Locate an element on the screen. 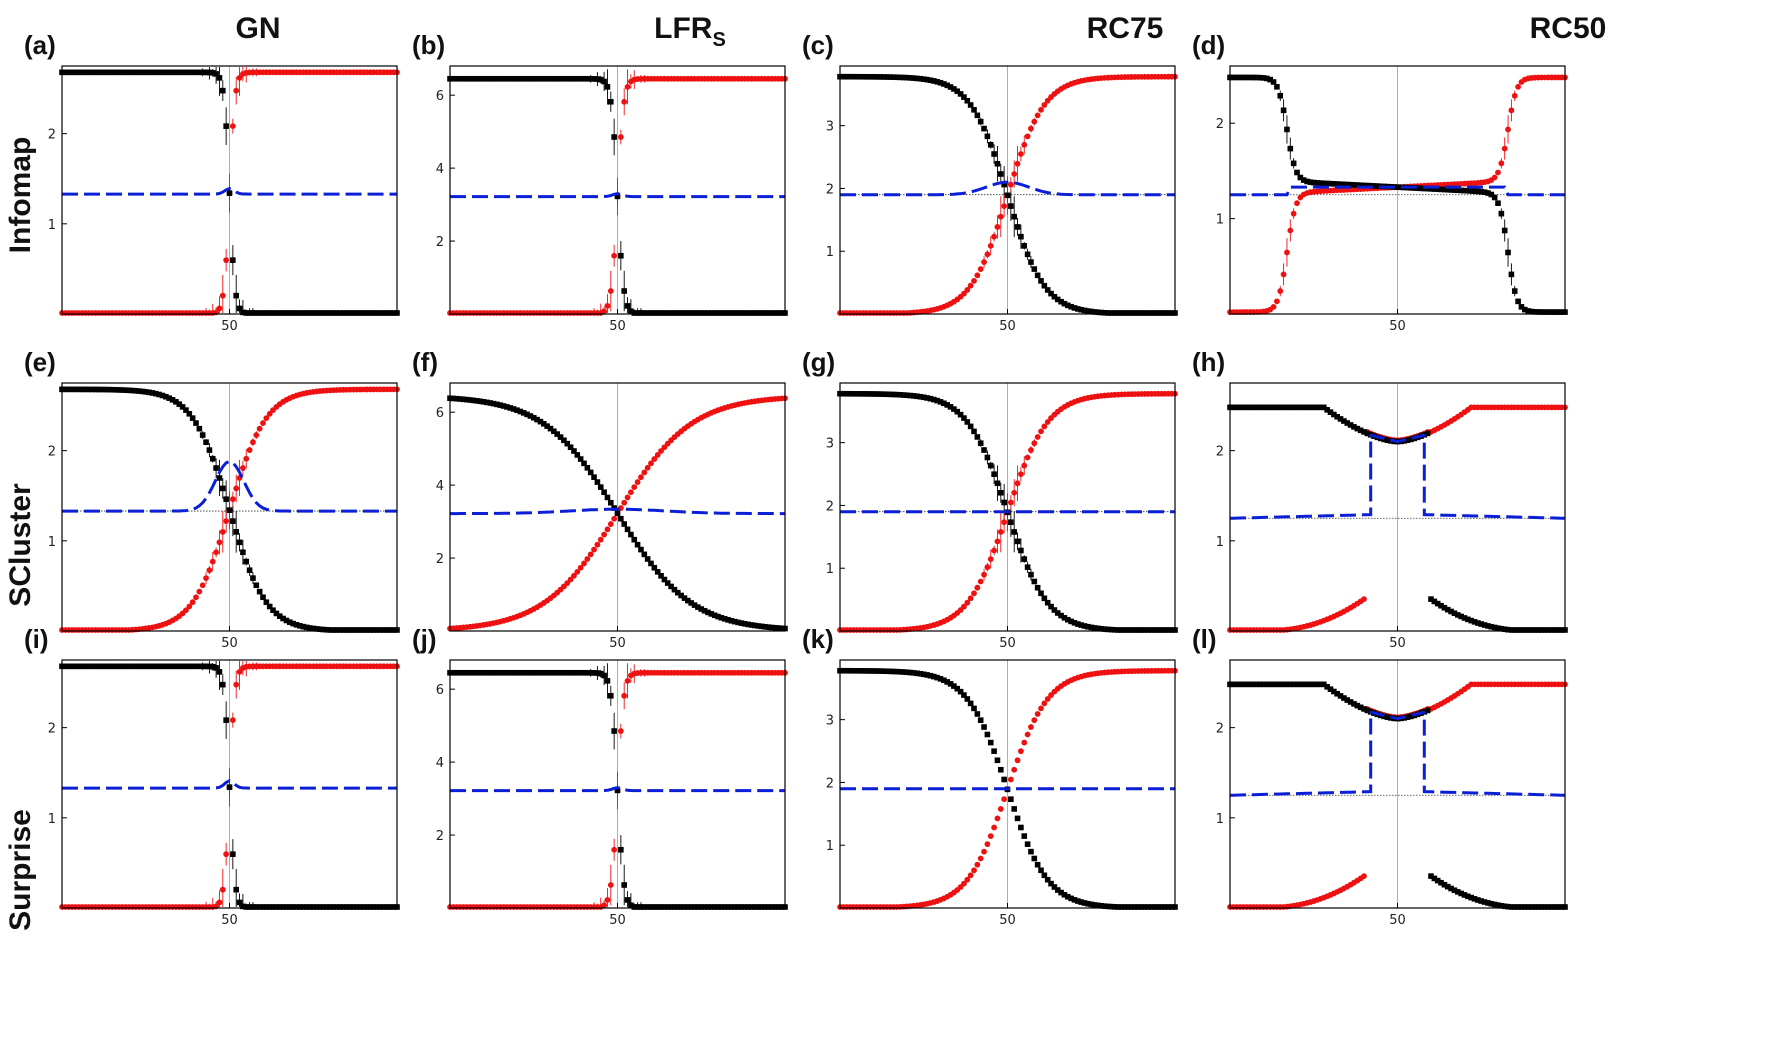 The image size is (1771, 1038). panel-g: (g) 1 2 3 50 is located at coordinates (990, 499).